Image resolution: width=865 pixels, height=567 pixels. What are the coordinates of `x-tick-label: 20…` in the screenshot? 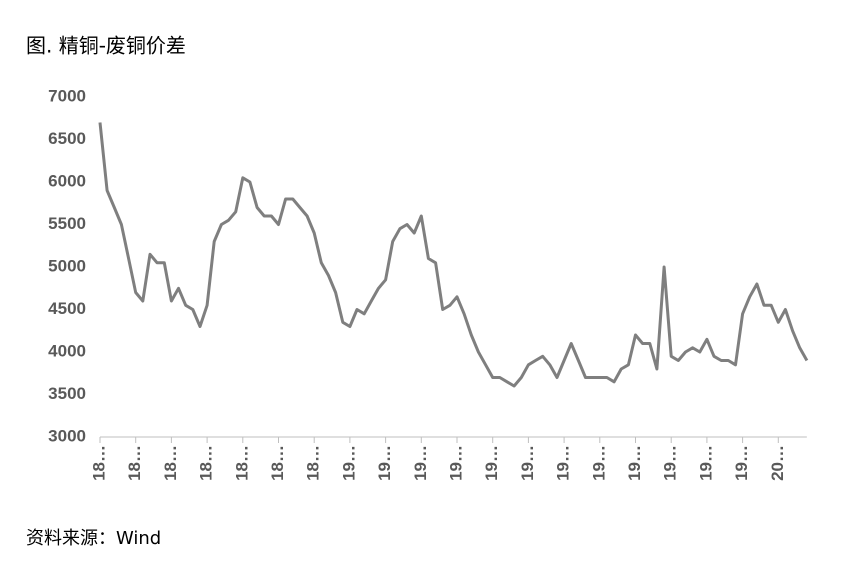 It's located at (777, 463).